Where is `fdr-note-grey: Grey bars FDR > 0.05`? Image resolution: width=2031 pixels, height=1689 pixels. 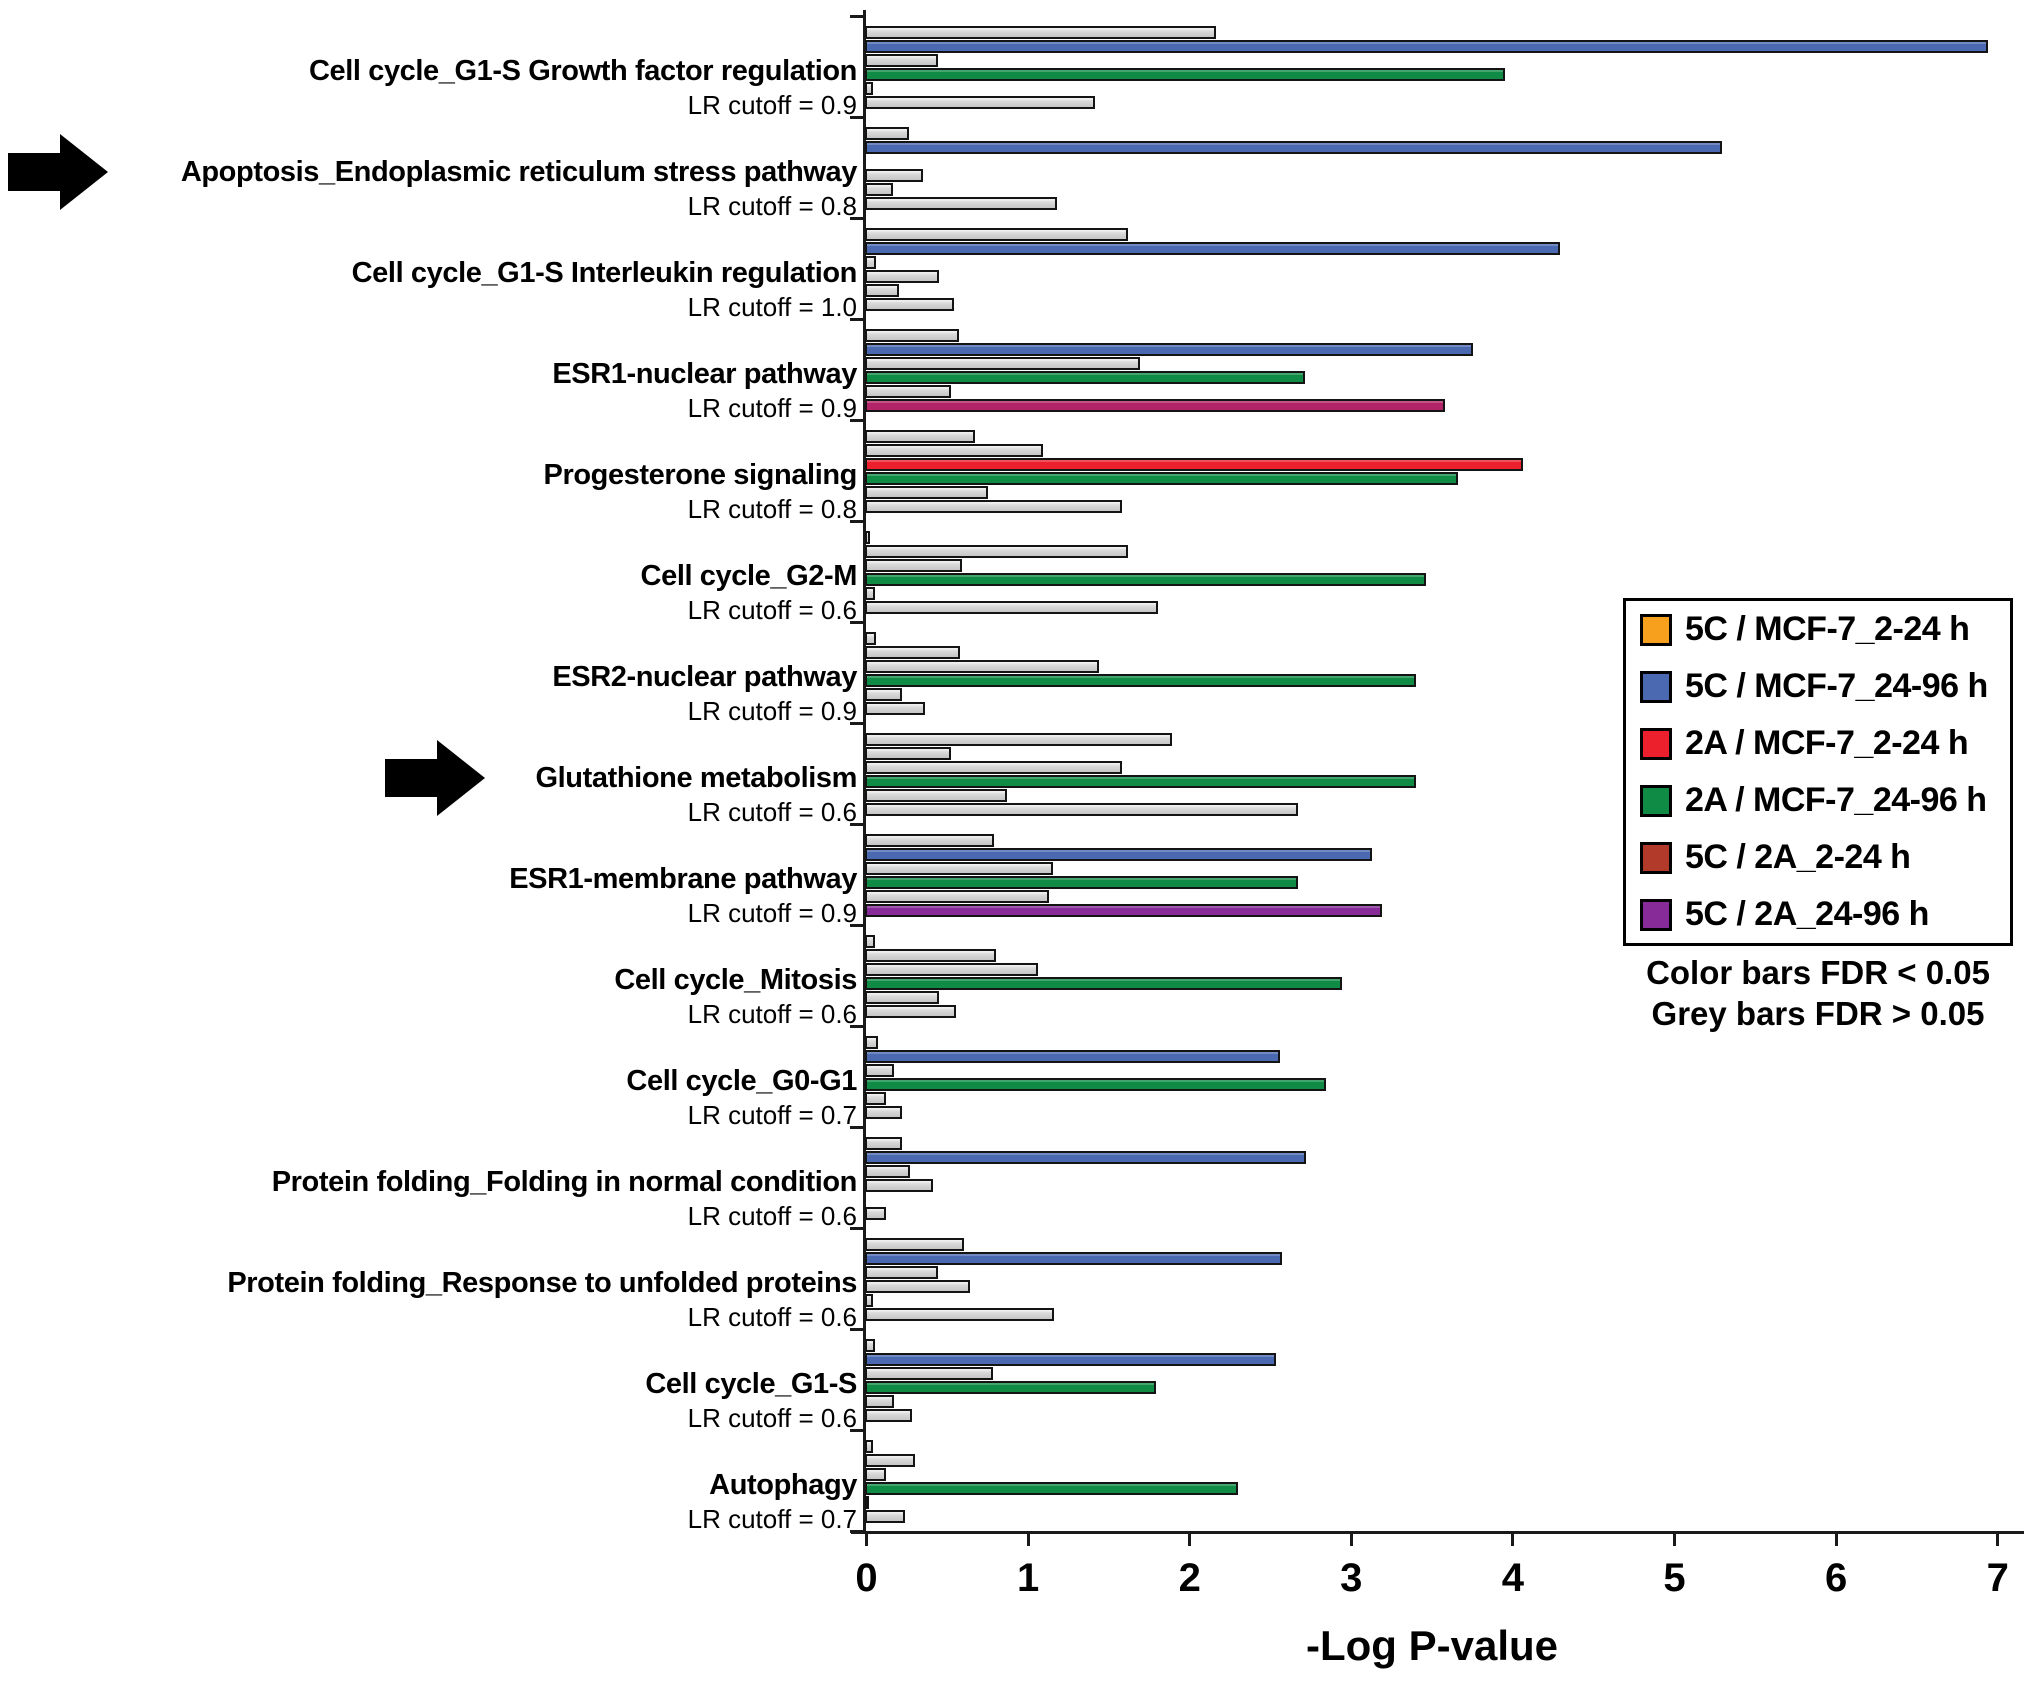
fdr-note-grey: Grey bars FDR > 0.05 is located at coordinates (1818, 1013).